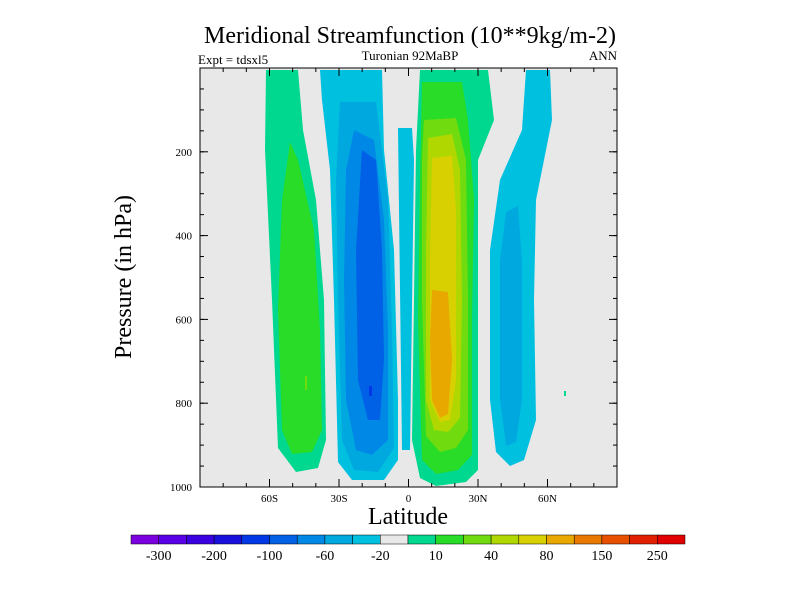 This screenshot has height=600, width=800. What do you see at coordinates (565, 393) in the screenshot?
I see `contour-speck-nh` at bounding box center [565, 393].